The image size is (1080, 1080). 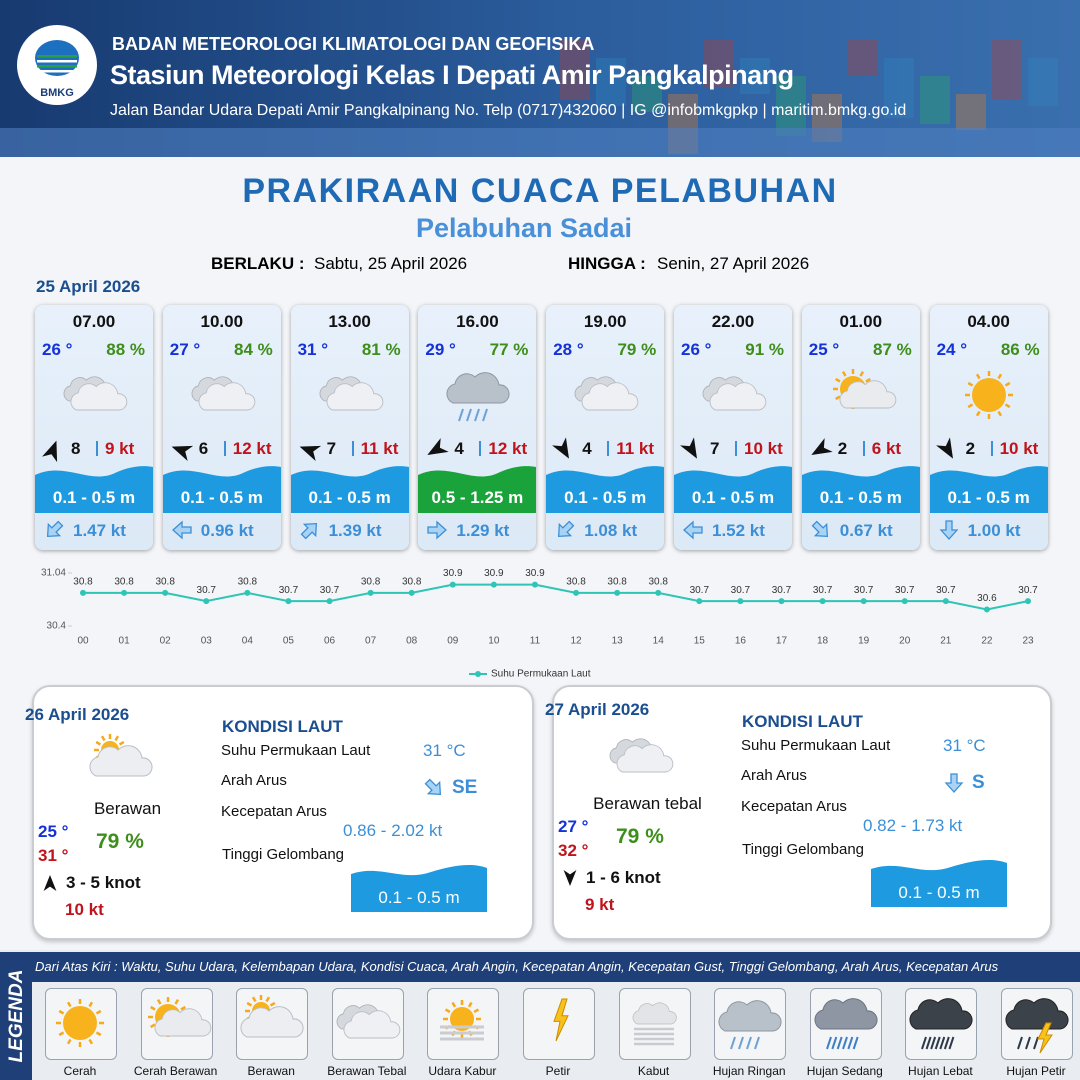 I want to click on temp-max: 32 °, so click(x=573, y=850).